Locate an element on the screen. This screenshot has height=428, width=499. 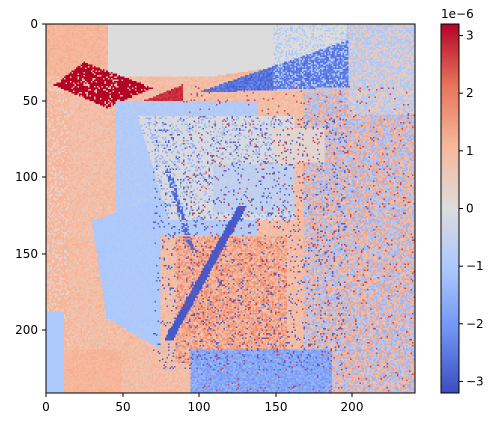
colorbar-tick-label: −2 is located at coordinates (475, 324).